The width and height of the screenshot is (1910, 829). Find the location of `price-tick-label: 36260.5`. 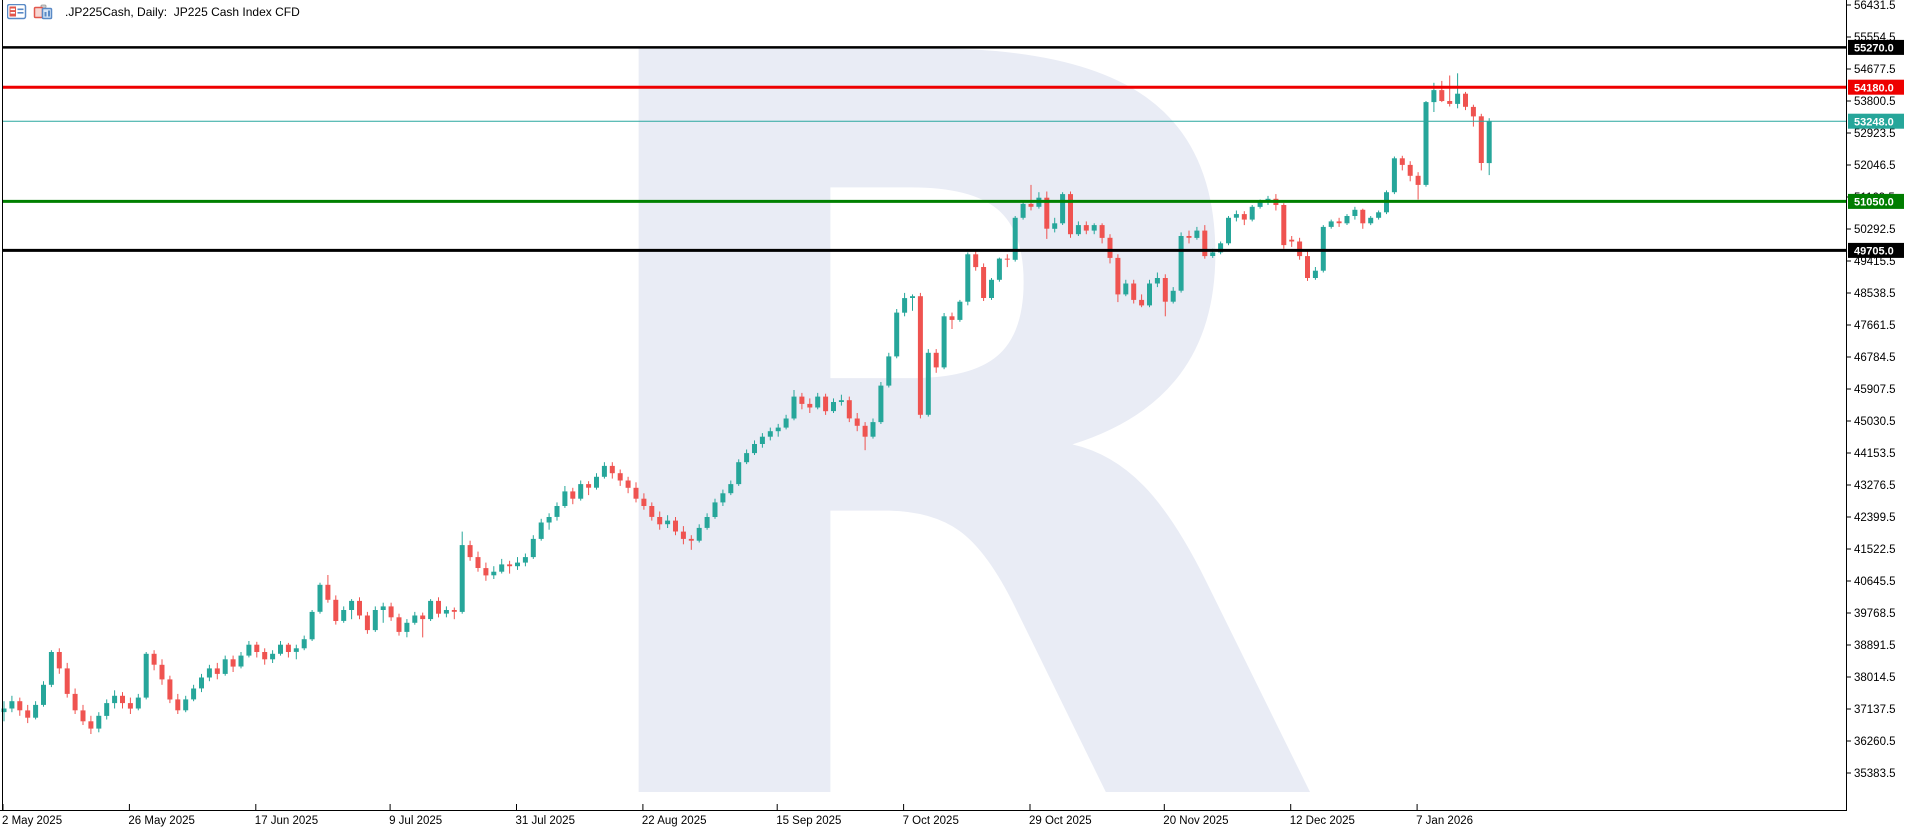

price-tick-label: 36260.5 is located at coordinates (1875, 742).